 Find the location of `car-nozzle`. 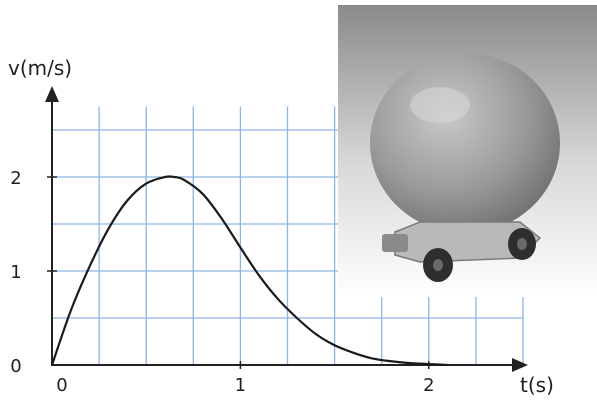

car-nozzle is located at coordinates (395, 243).